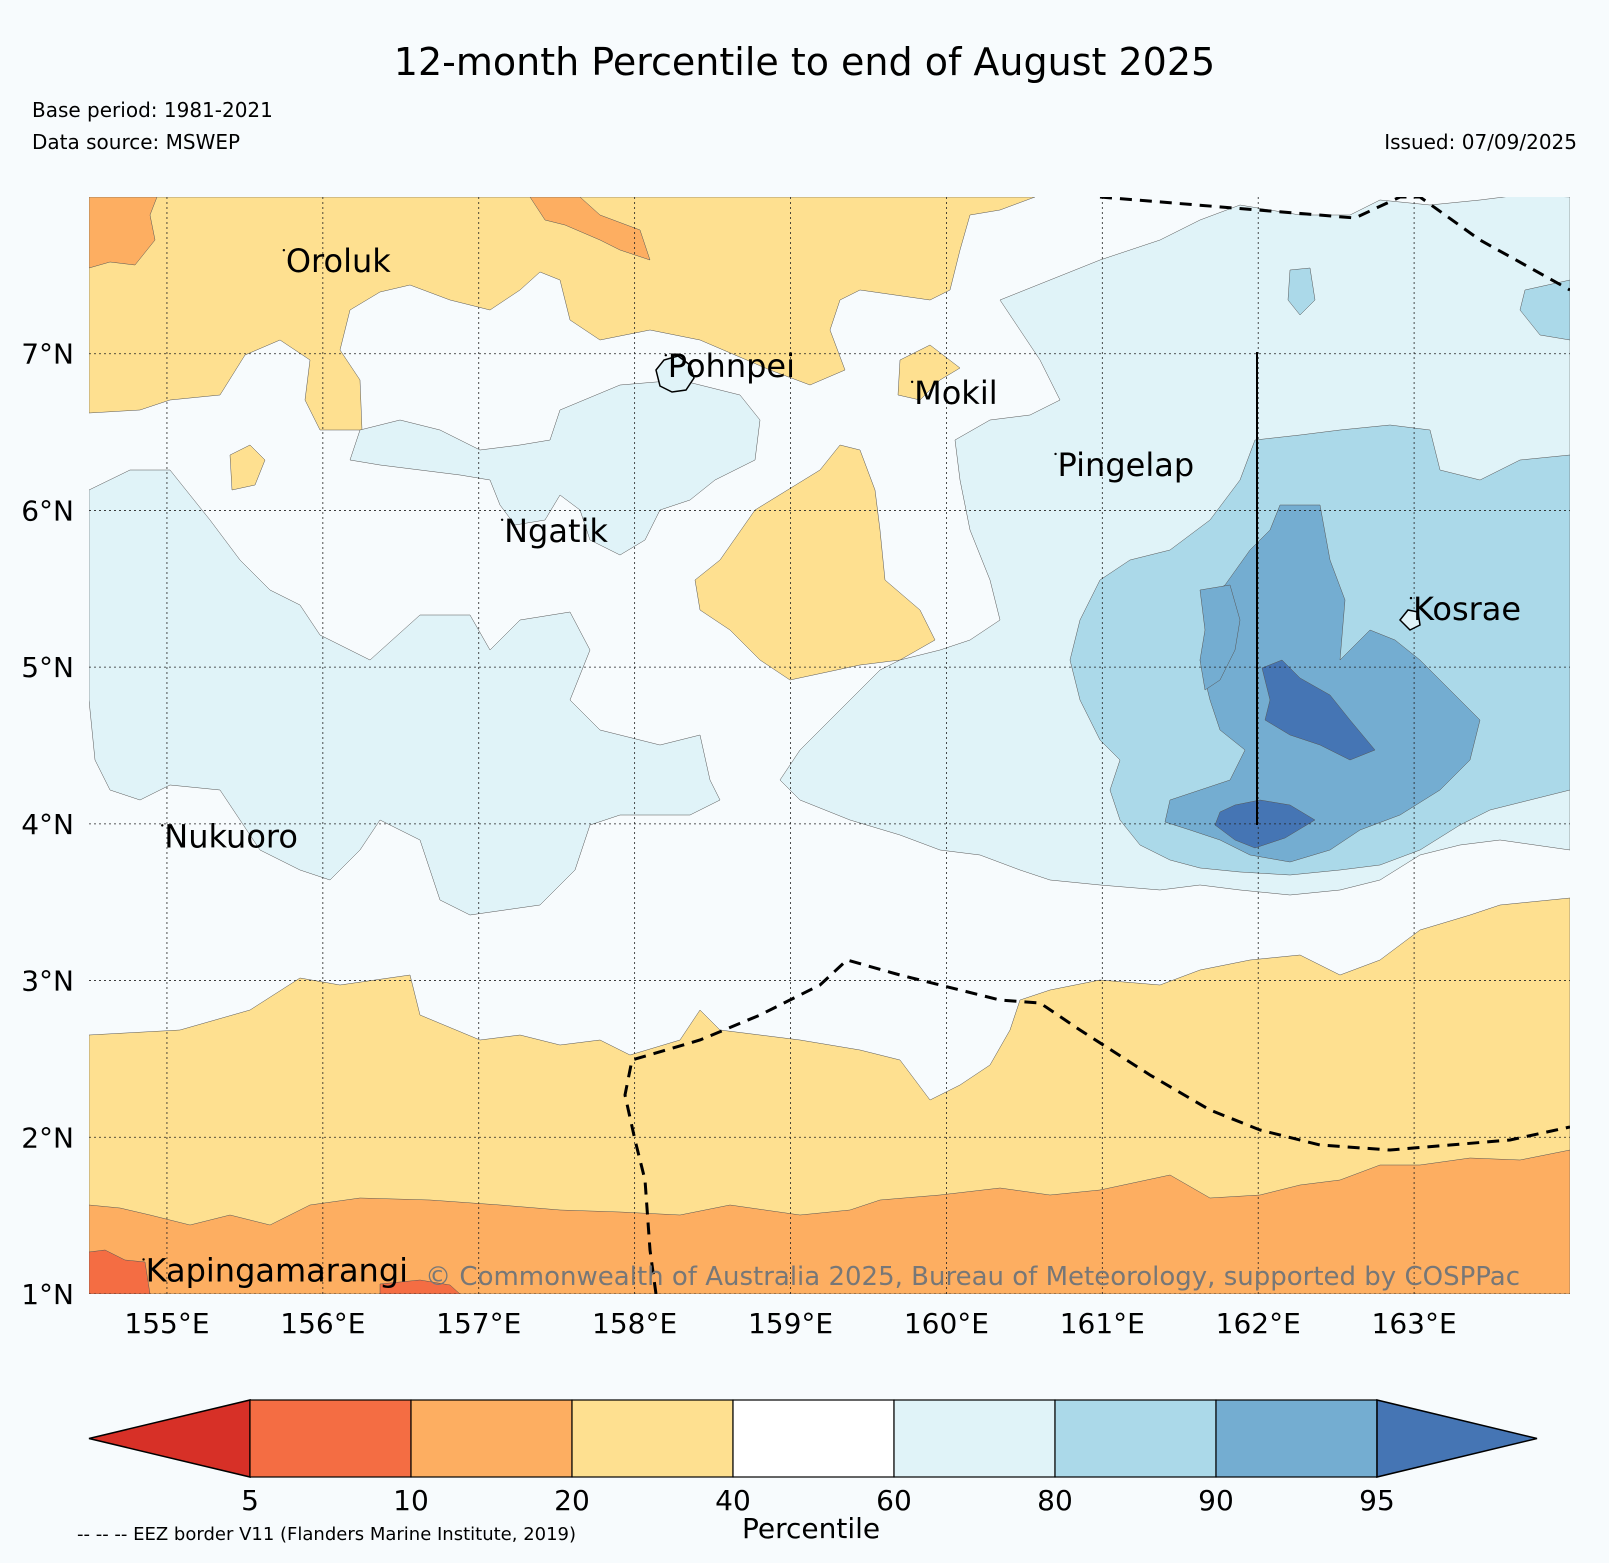 This screenshot has width=1609, height=1563. I want to click on place-label: Ngatik, so click(556, 531).